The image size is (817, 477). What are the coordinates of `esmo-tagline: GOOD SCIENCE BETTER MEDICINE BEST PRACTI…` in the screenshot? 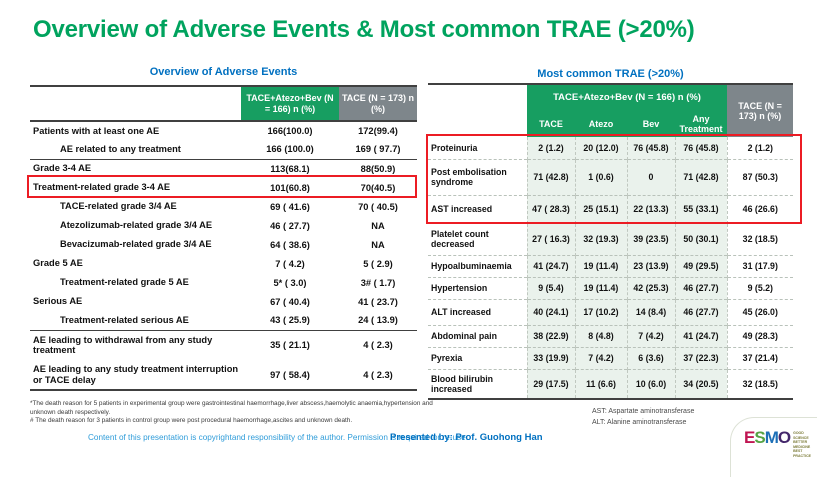 It's located at (805, 444).